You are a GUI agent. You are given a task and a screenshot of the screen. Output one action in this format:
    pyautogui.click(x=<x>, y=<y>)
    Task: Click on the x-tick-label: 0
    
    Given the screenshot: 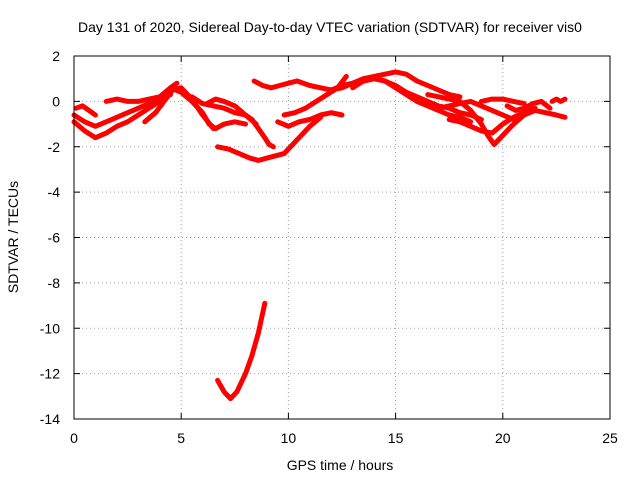 What is the action you would take?
    pyautogui.click(x=74, y=438)
    